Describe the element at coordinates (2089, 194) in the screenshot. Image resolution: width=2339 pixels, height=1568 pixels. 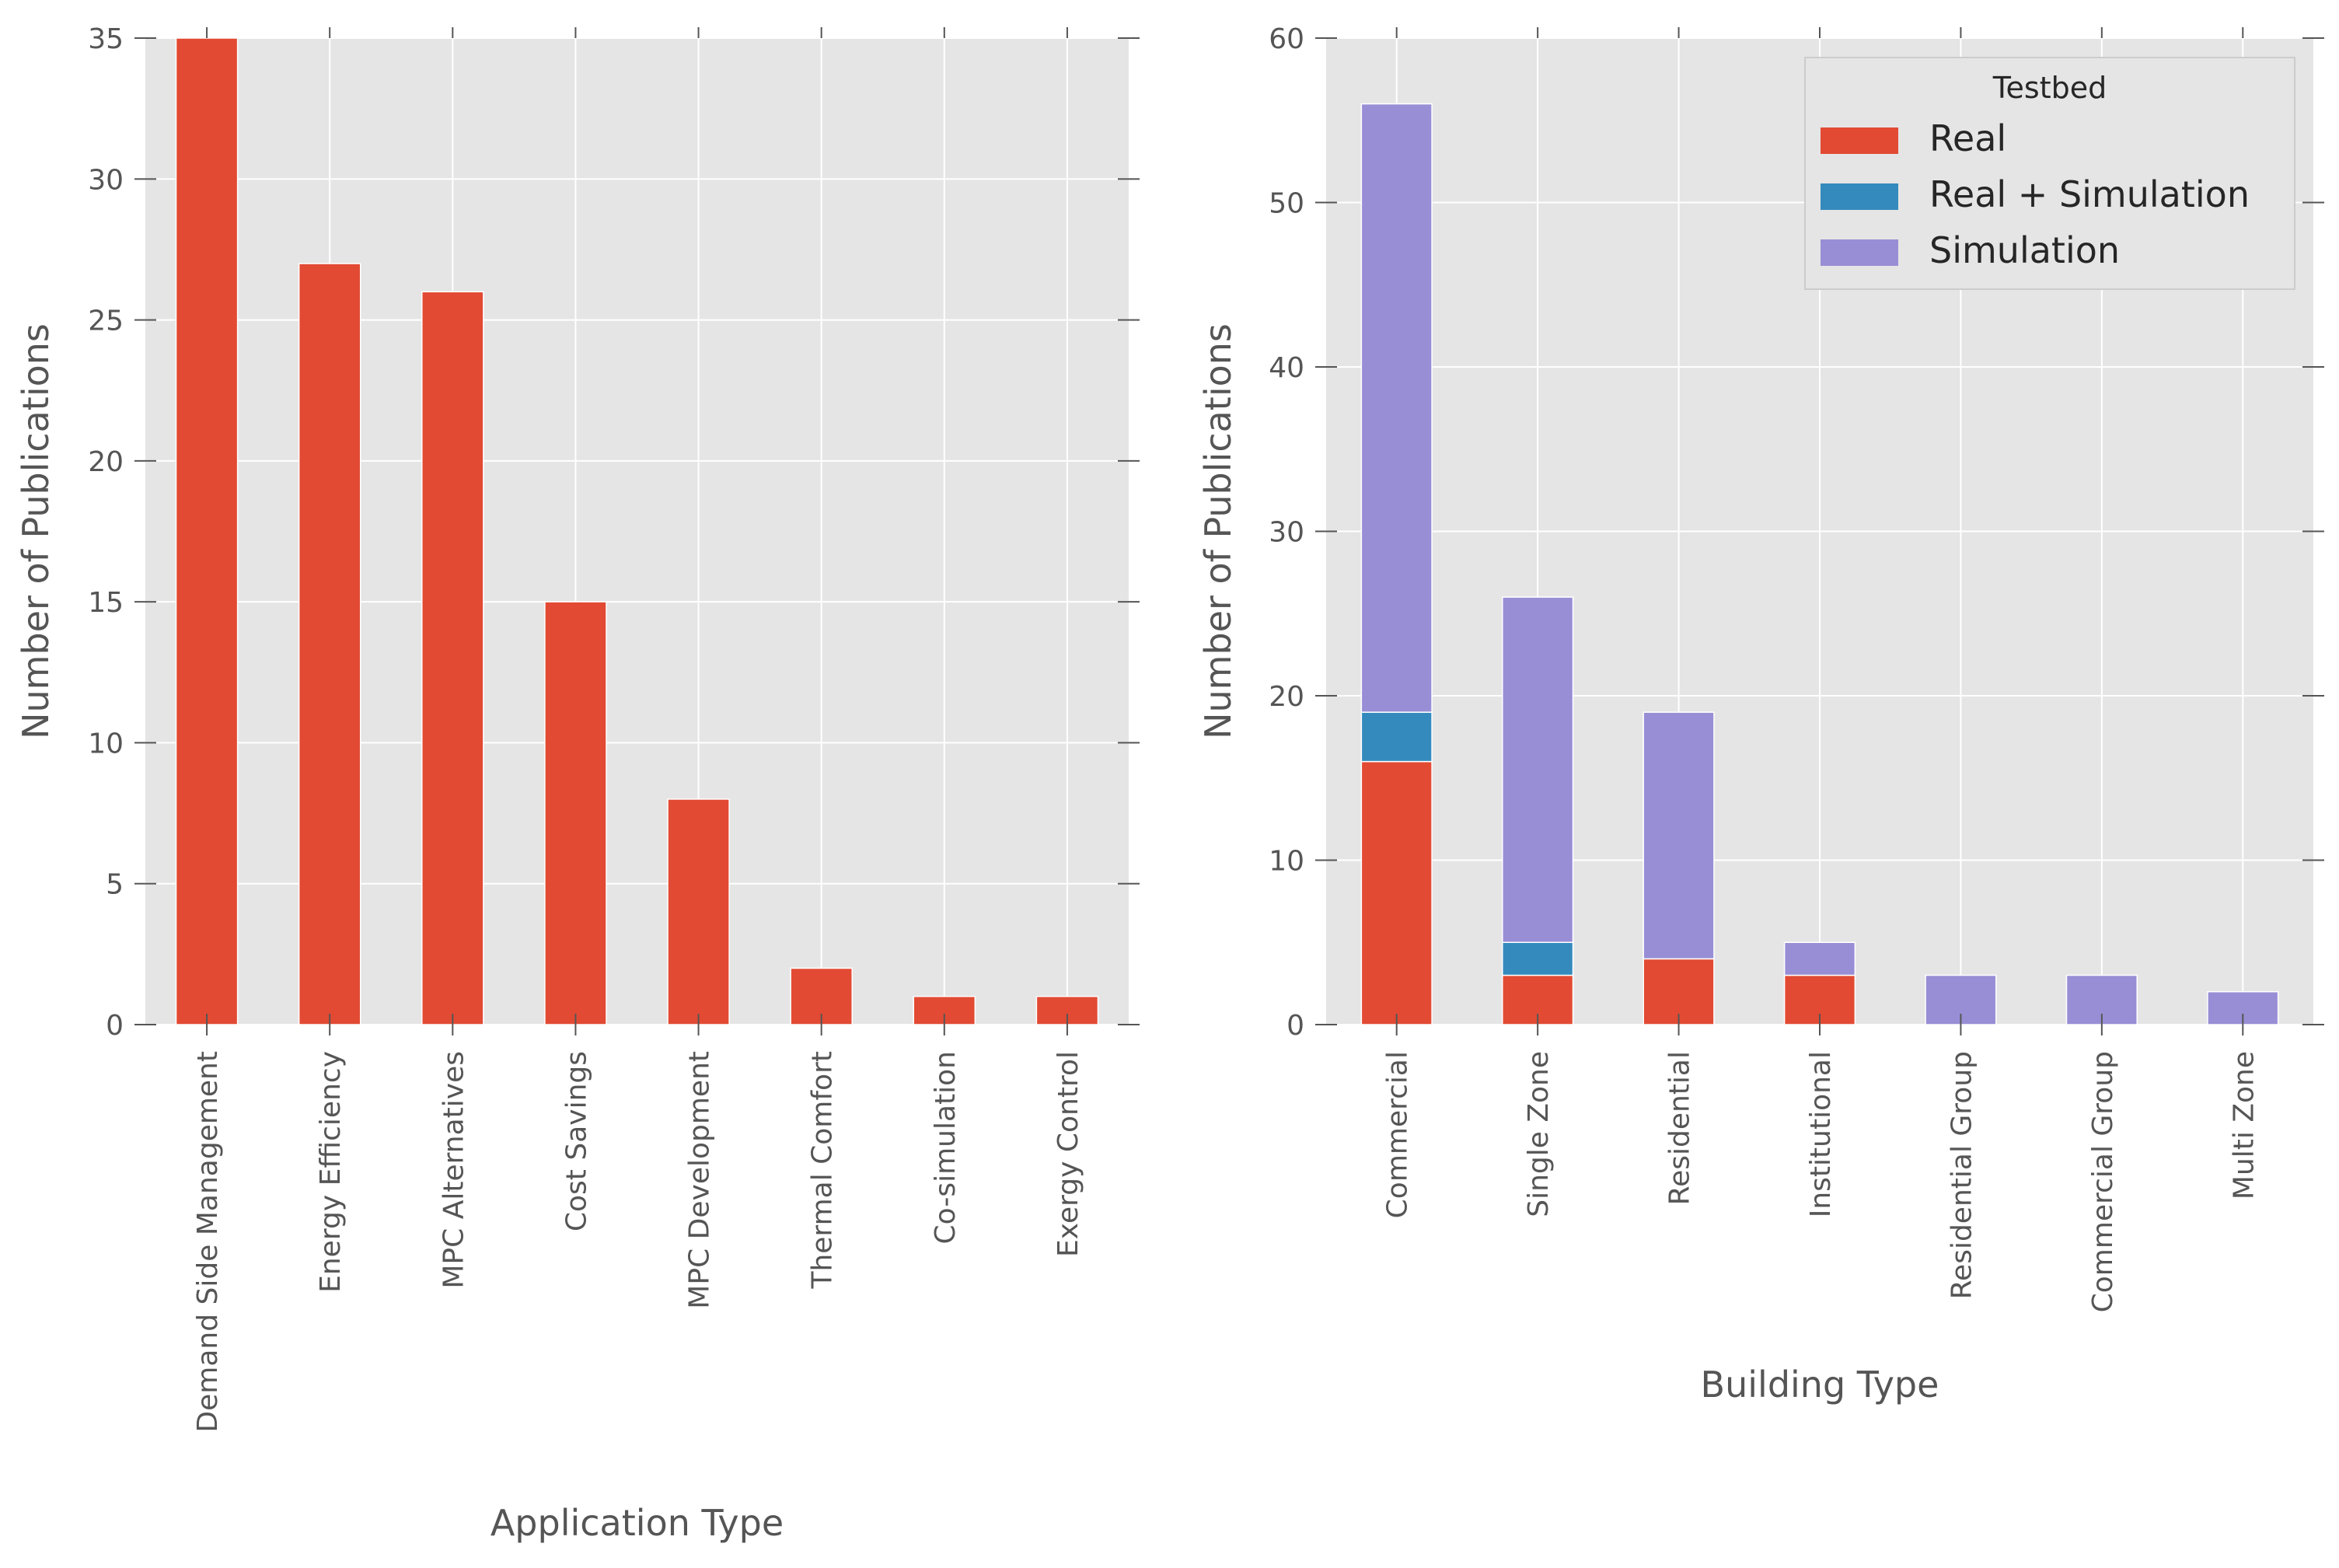
I see `legend-label-real-simulation: Real + Simulation` at that location.